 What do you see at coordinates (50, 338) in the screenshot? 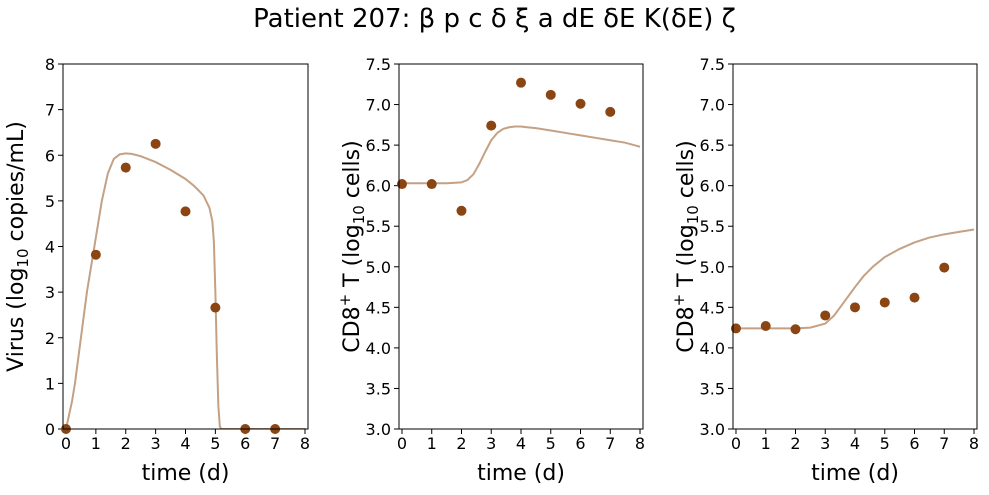
I see `y-tick-label: 2` at bounding box center [50, 338].